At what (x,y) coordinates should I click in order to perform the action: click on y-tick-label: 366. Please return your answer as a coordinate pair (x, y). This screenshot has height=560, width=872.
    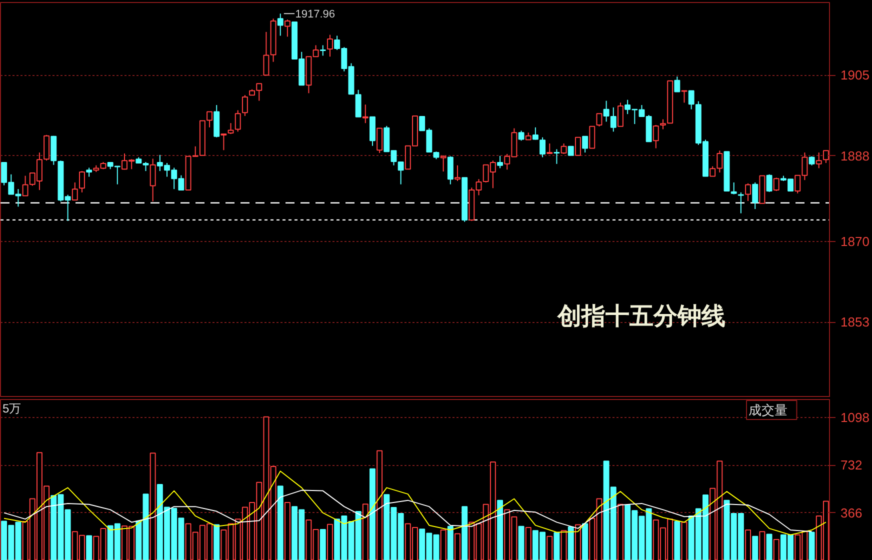
    Looking at the image, I should click on (851, 512).